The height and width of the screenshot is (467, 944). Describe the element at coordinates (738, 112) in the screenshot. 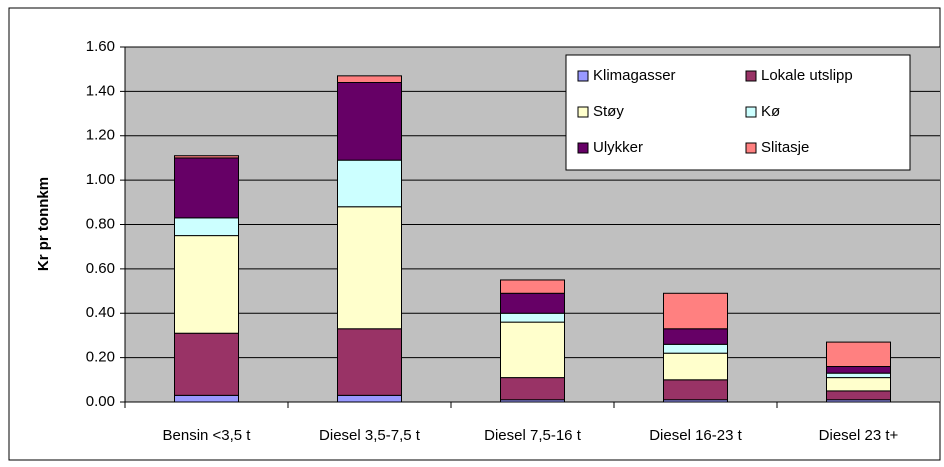

I see `legend-box` at that location.